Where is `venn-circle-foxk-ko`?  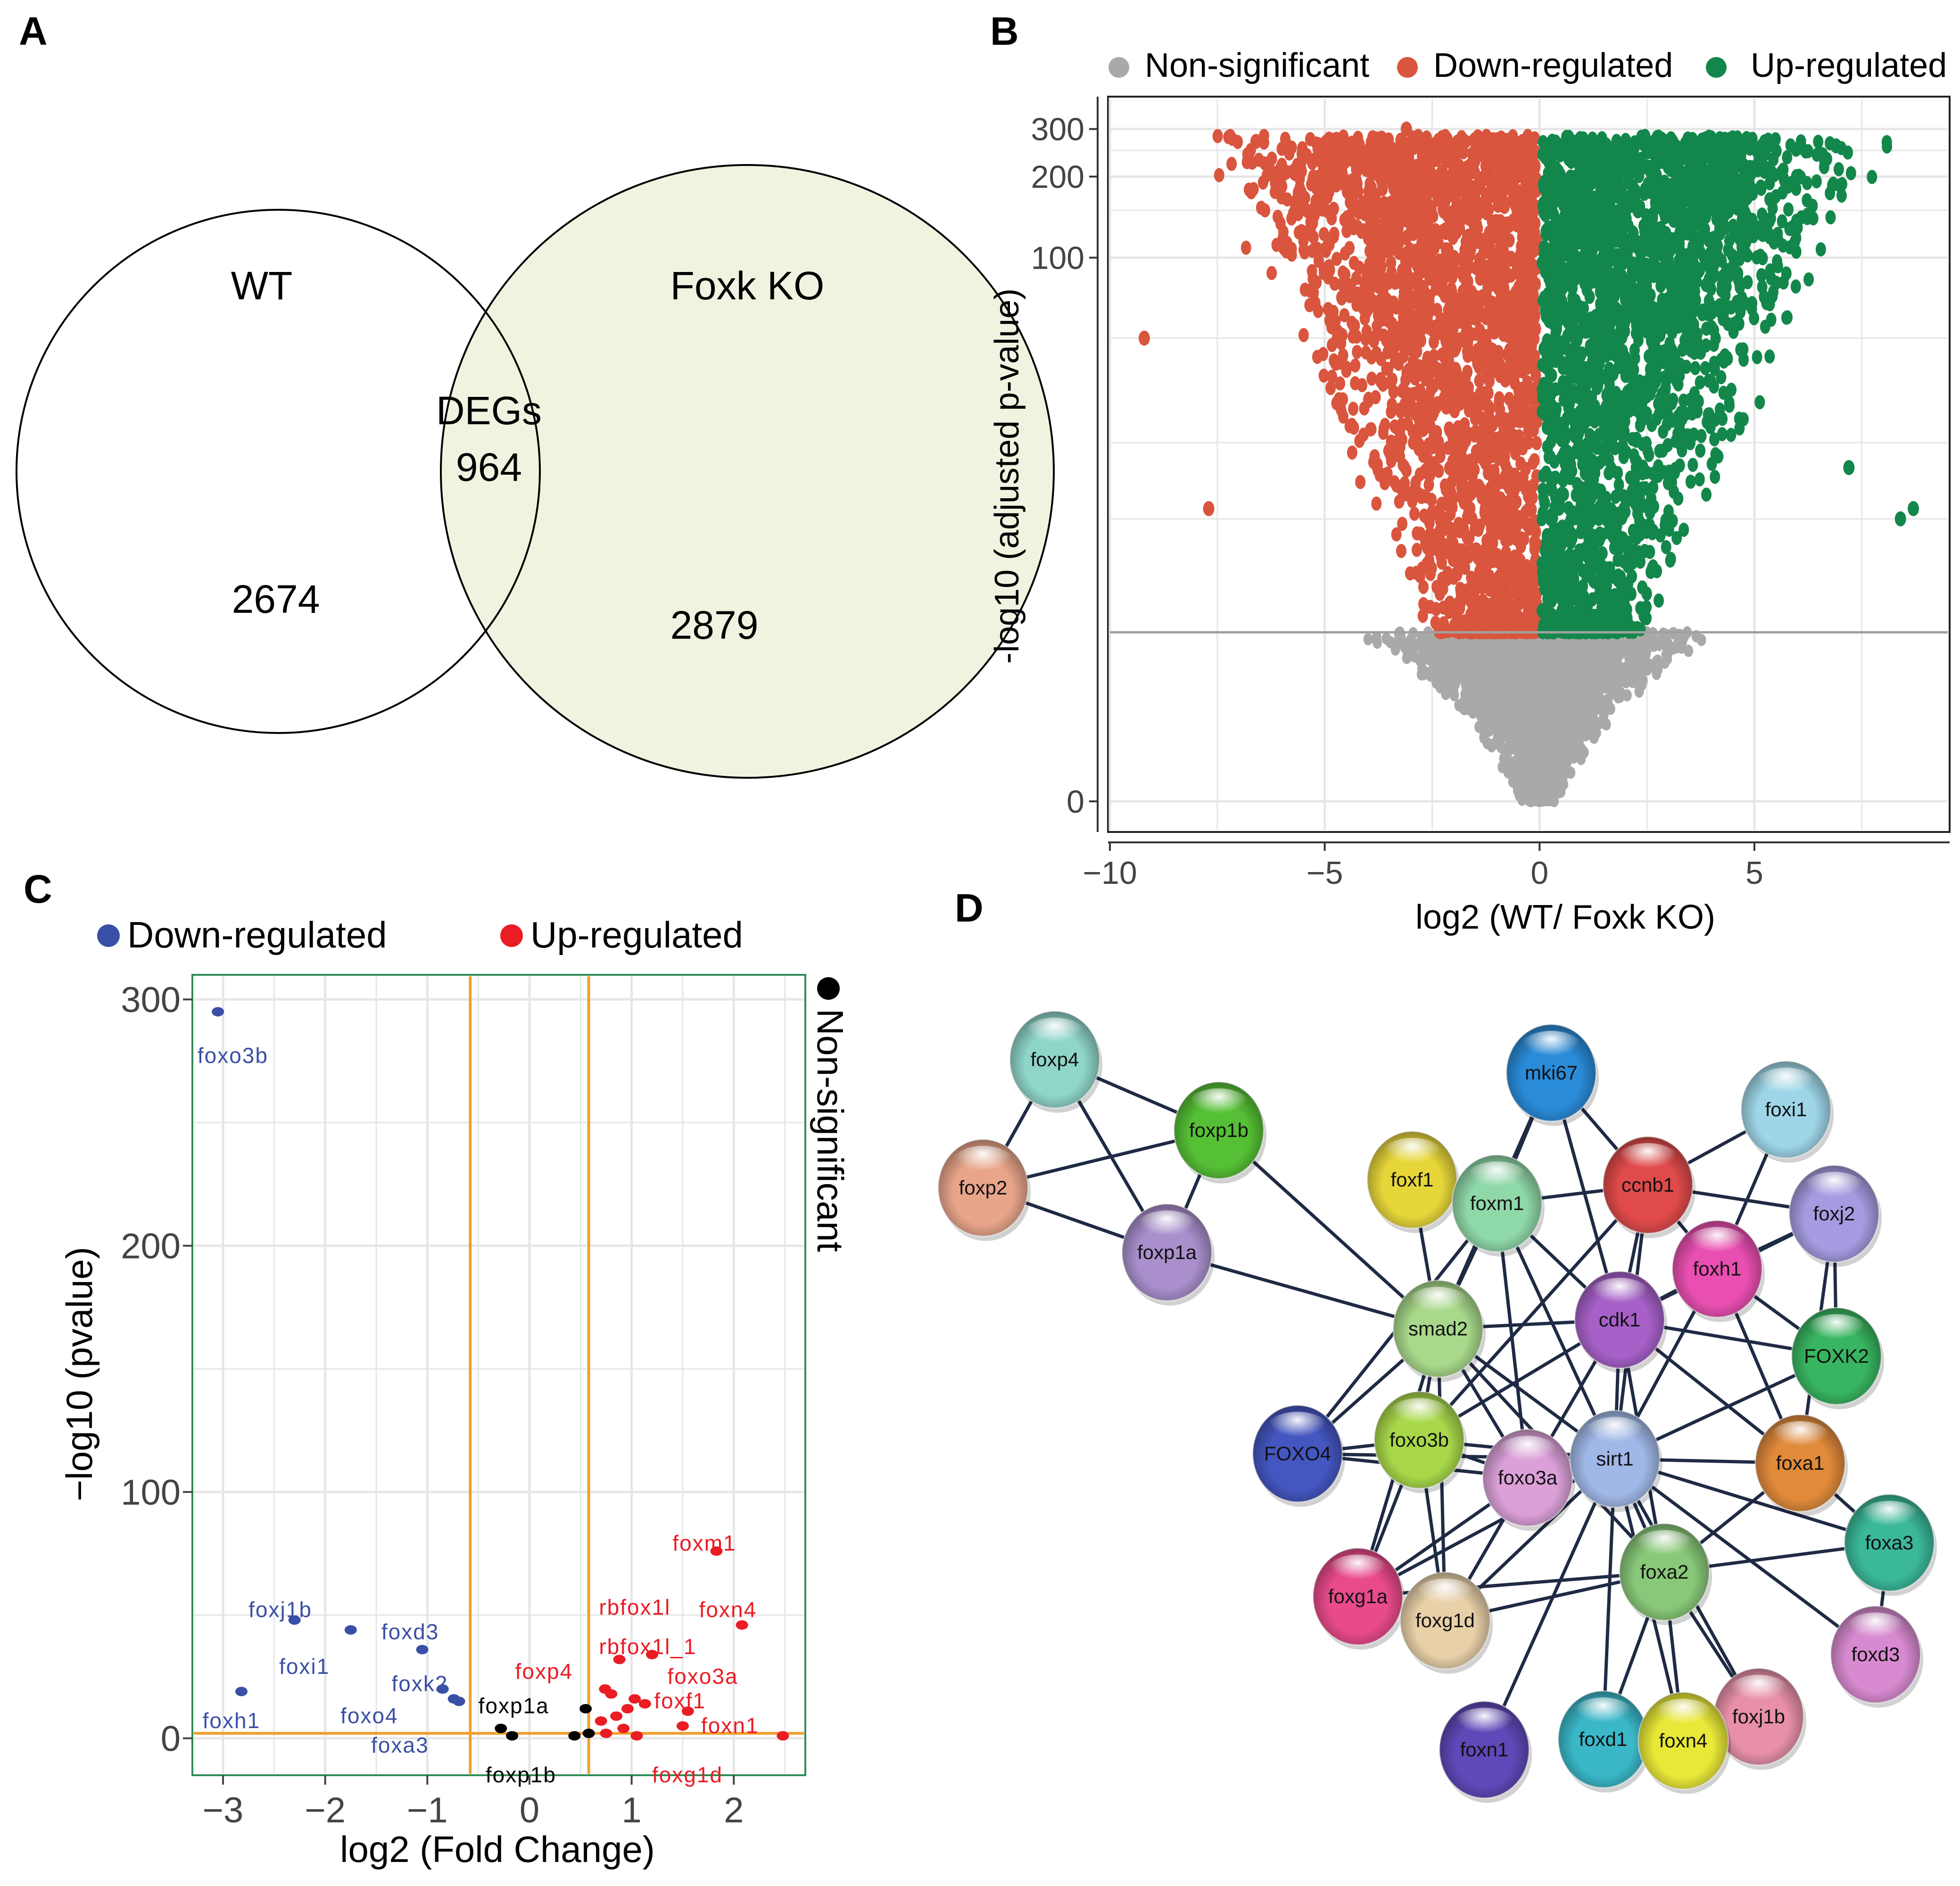 venn-circle-foxk-ko is located at coordinates (747, 471).